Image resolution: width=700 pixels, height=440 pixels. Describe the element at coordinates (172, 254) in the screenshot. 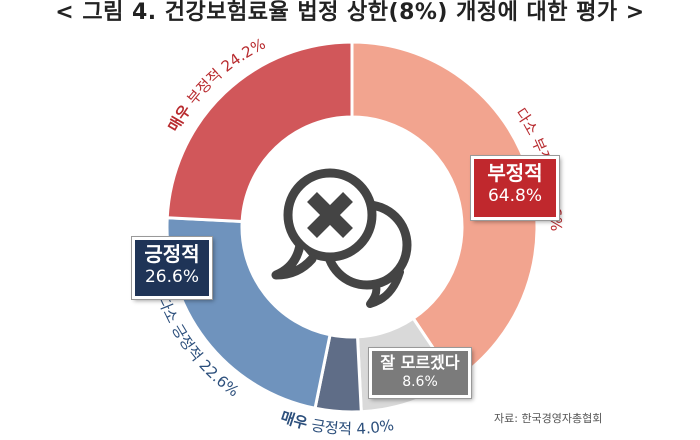

I see `positive-total-label: 긍정적` at that location.